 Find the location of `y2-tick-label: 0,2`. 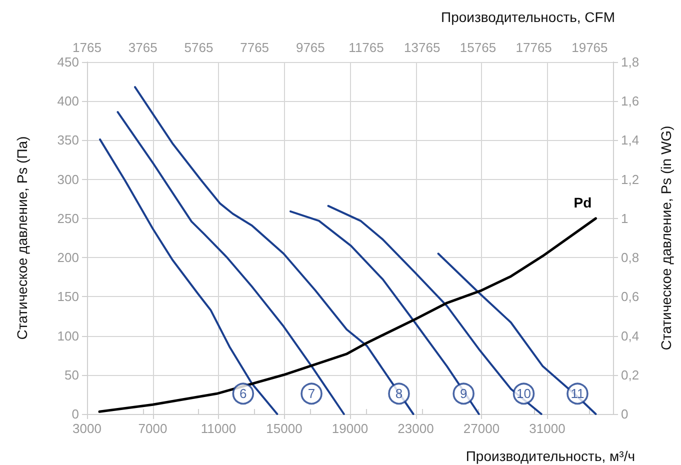

y2-tick-label: 0,2 is located at coordinates (630, 374).